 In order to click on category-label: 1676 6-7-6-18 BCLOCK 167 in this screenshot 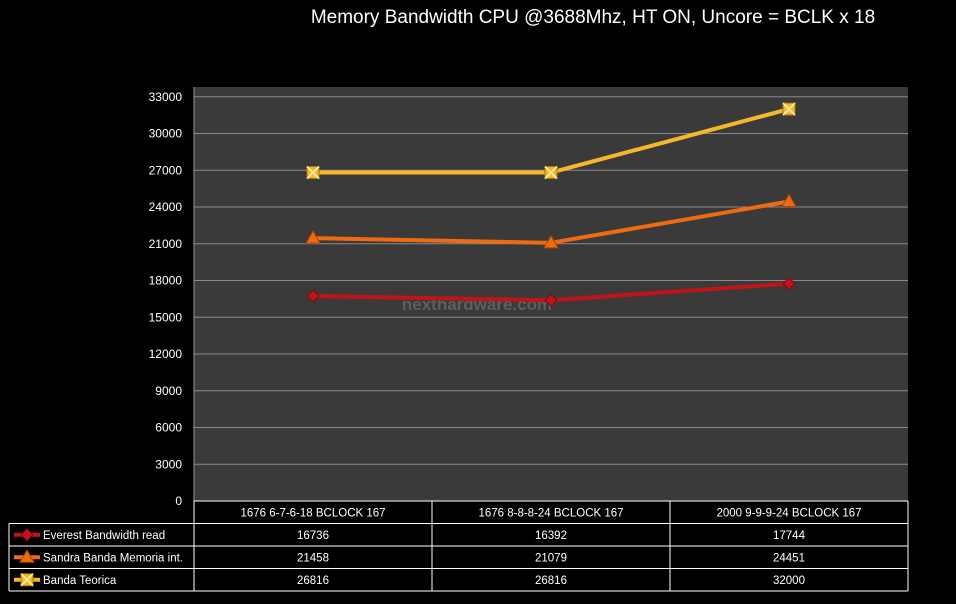, I will do `click(312, 513)`.